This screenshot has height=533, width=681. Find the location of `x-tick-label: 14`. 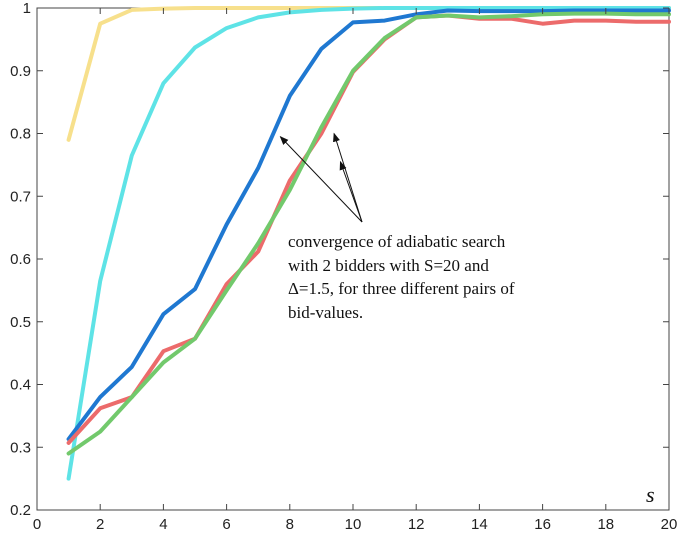

x-tick-label: 14 is located at coordinates (479, 524).